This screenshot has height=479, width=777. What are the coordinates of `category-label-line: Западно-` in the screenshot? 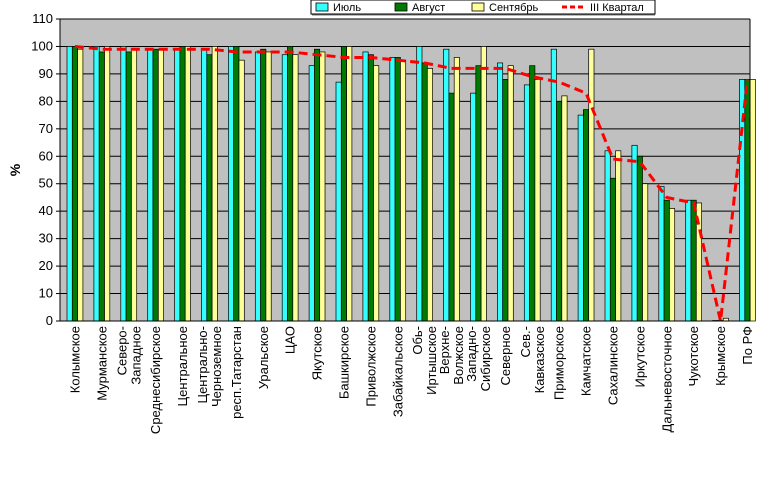 It's located at (471, 354).